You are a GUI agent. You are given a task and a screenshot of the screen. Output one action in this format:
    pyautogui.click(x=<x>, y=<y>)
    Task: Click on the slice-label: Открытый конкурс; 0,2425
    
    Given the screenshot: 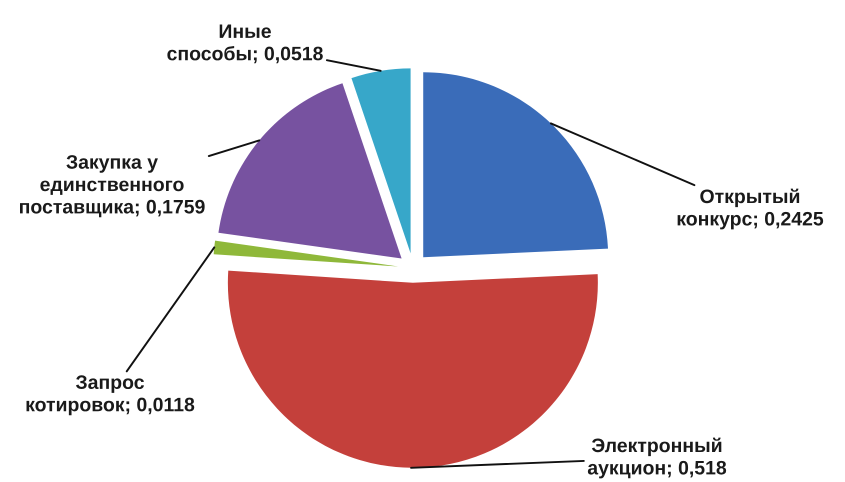 What is the action you would take?
    pyautogui.click(x=751, y=209)
    